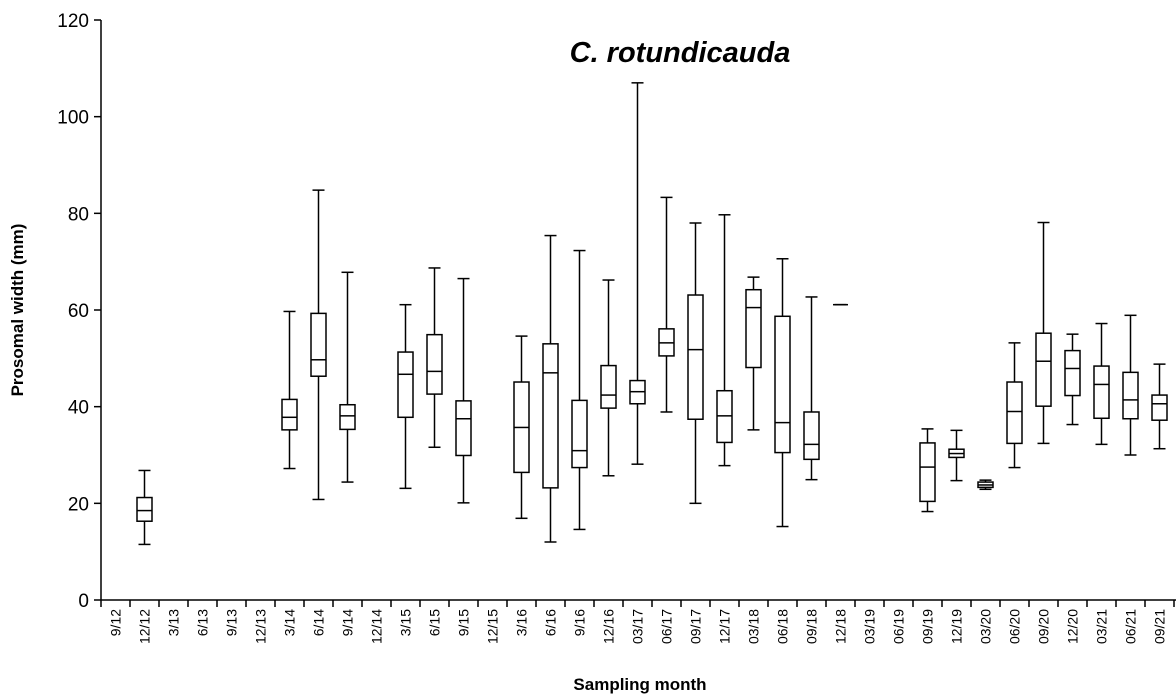 The width and height of the screenshot is (1176, 697). What do you see at coordinates (78, 214) in the screenshot?
I see `y-tick-label: 80` at bounding box center [78, 214].